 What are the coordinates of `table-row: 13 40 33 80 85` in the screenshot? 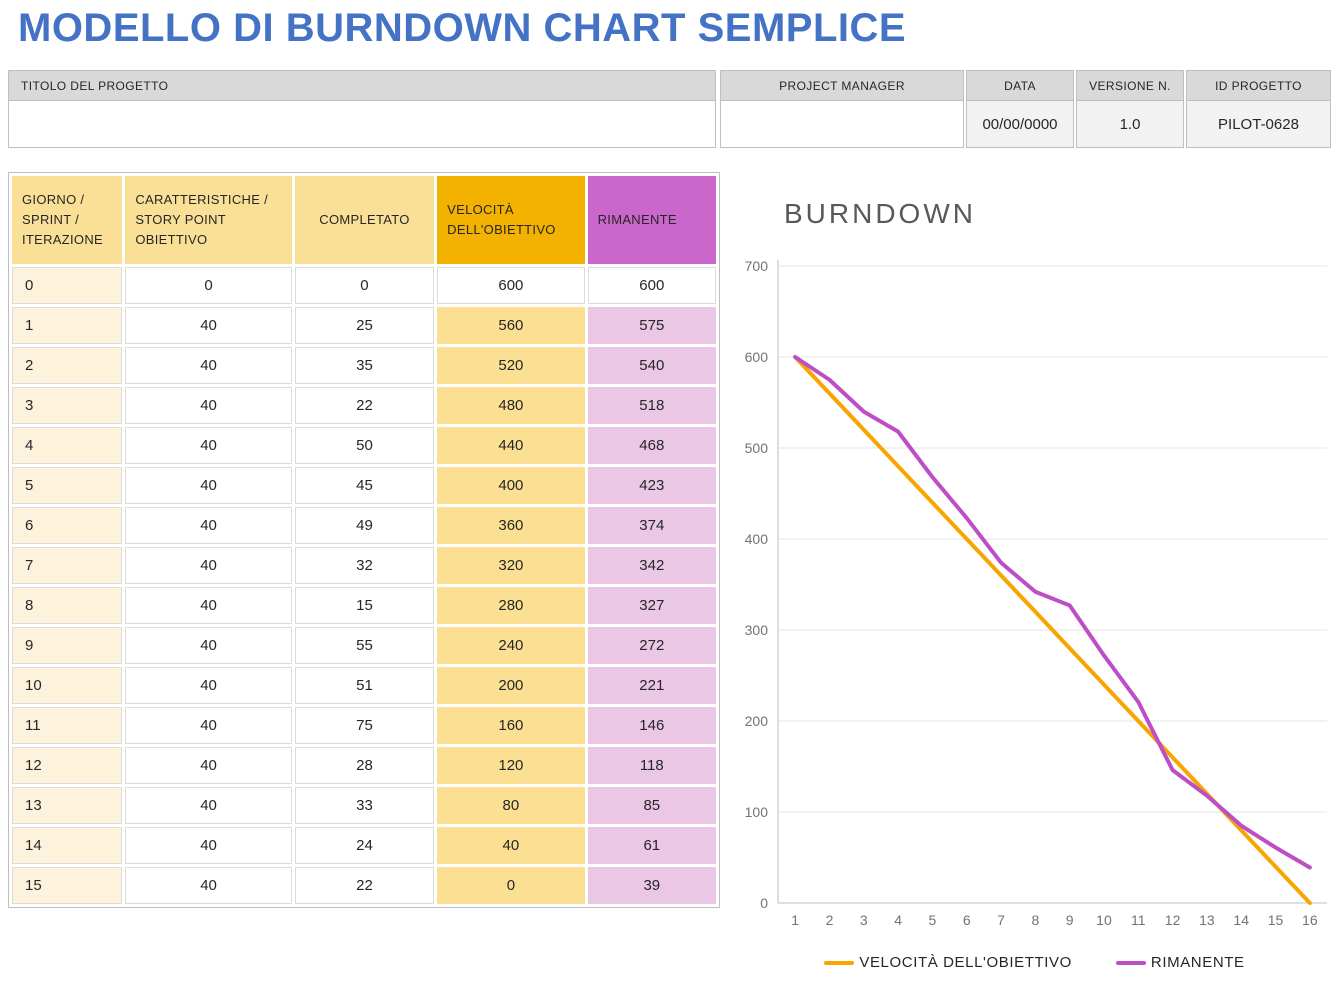 It's located at (364, 805).